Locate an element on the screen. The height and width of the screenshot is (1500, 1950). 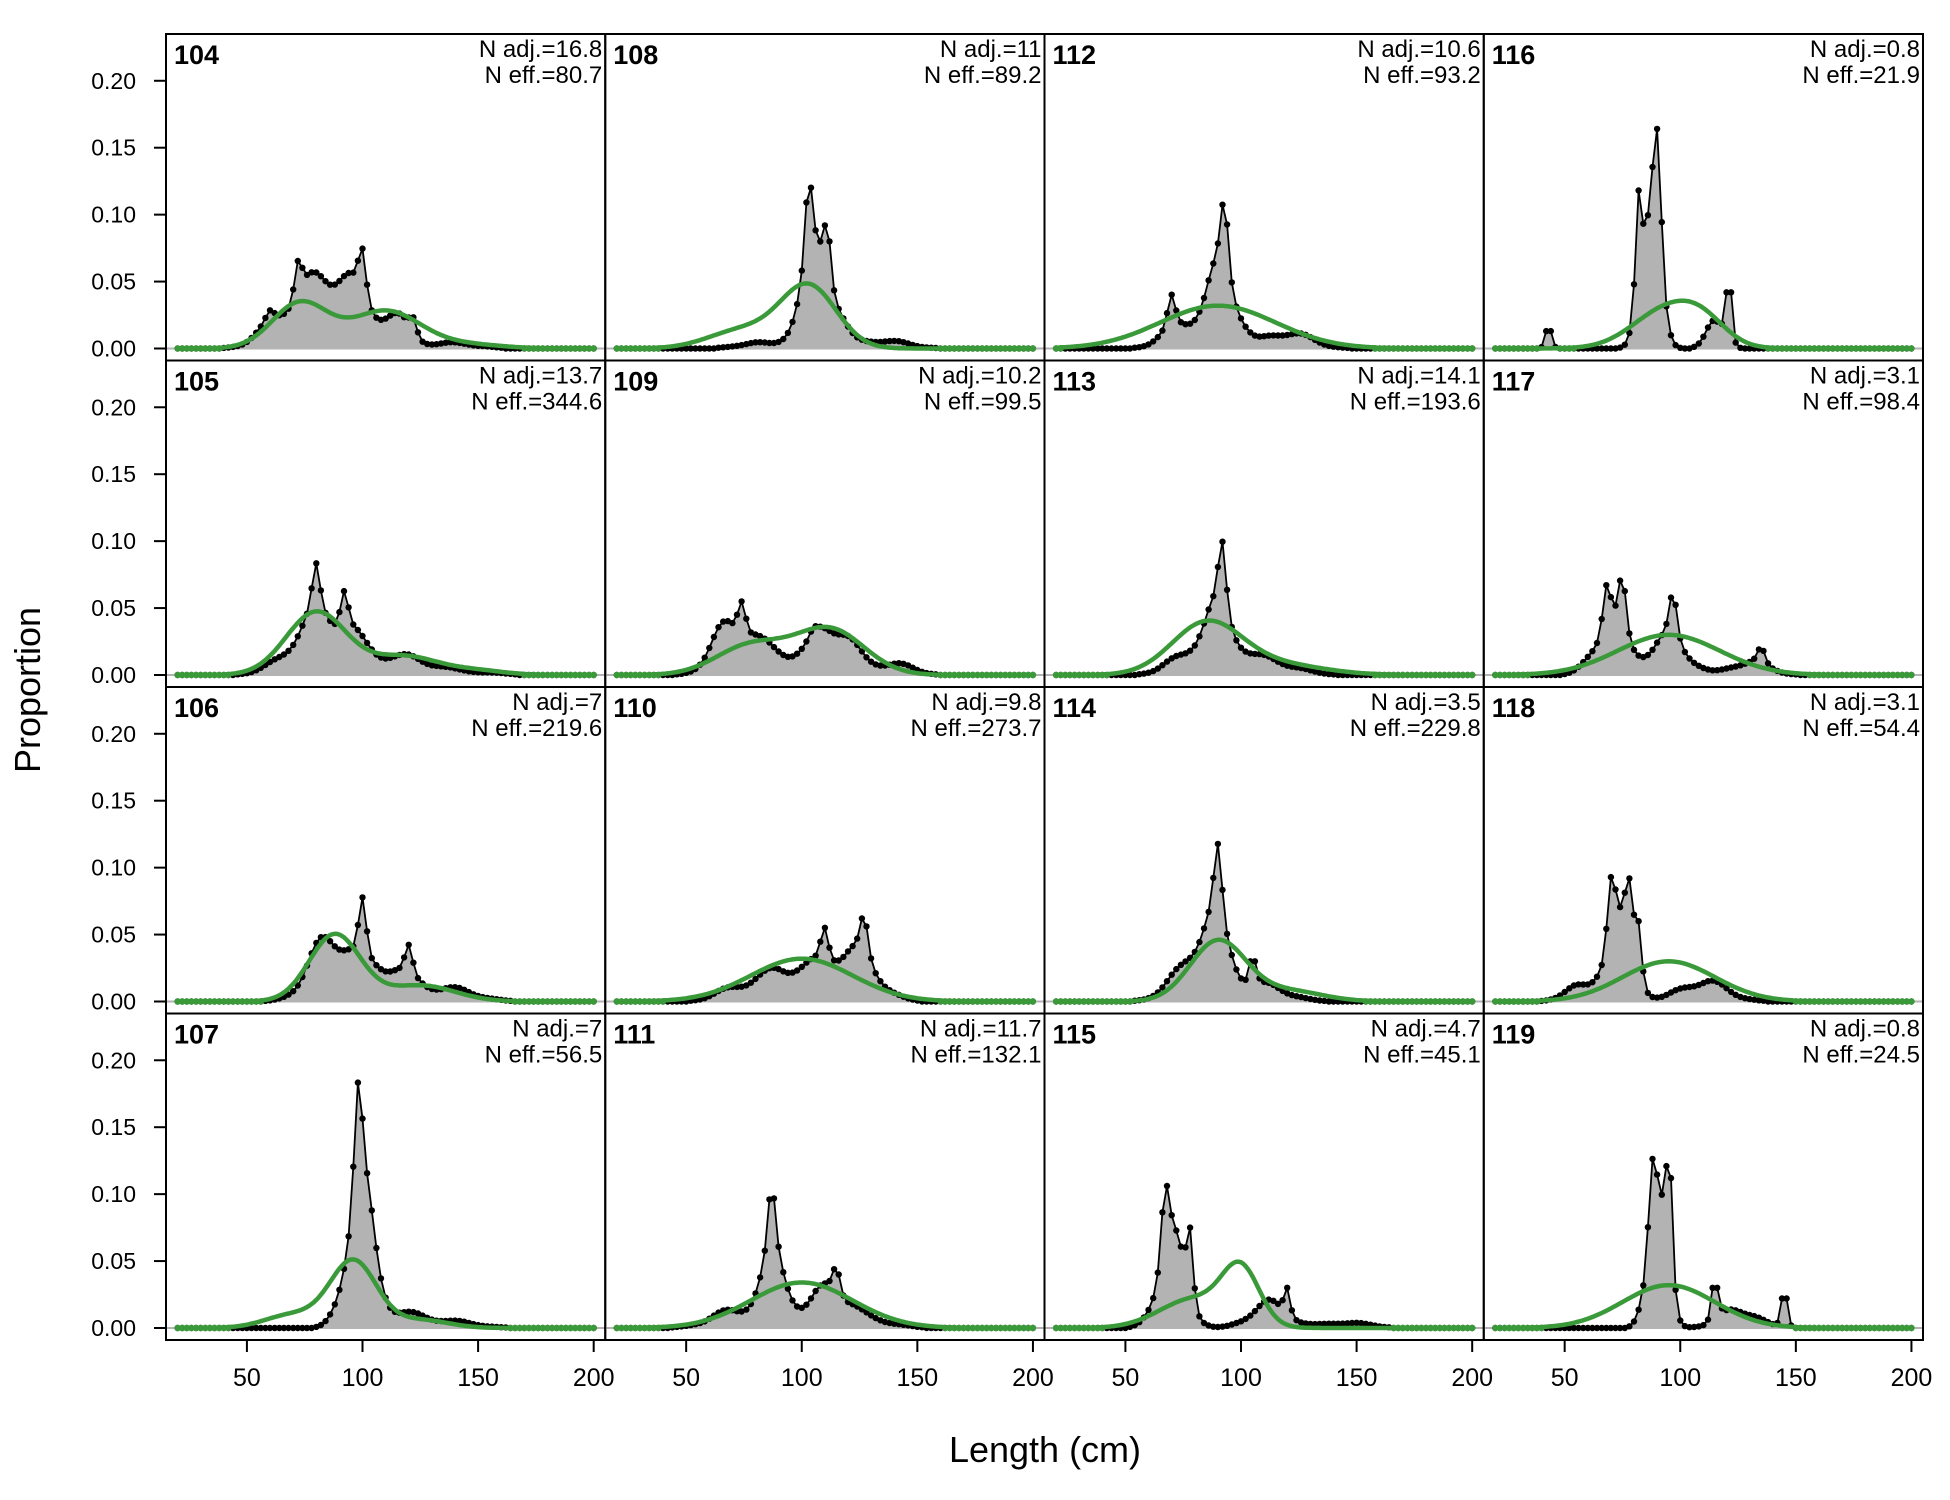
n-eff-label: N eff.=54.4 is located at coordinates (1861, 728).